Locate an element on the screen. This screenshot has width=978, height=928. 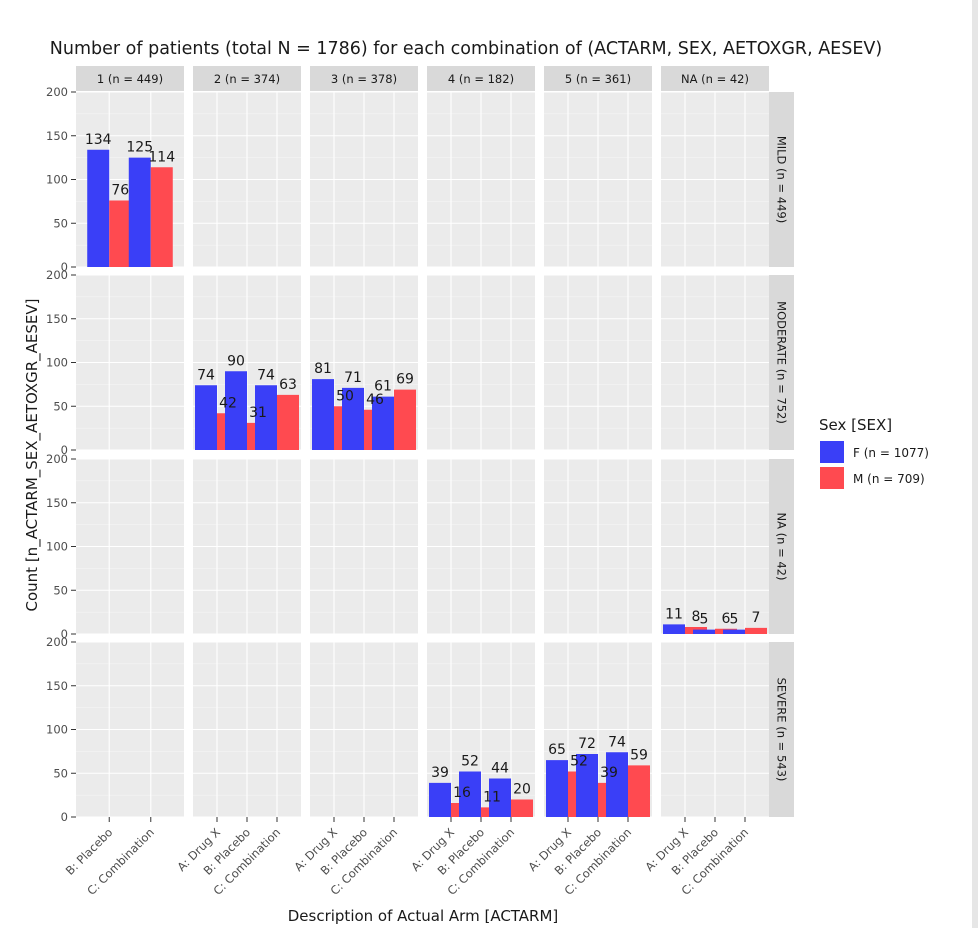
bar-r0-c0-0-m is located at coordinates (120, 233).